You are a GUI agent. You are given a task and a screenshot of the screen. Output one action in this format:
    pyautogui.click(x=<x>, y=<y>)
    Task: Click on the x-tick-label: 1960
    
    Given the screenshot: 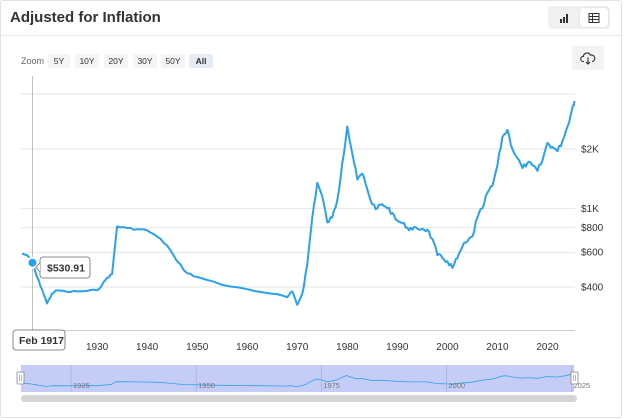 What is the action you would take?
    pyautogui.click(x=247, y=347)
    